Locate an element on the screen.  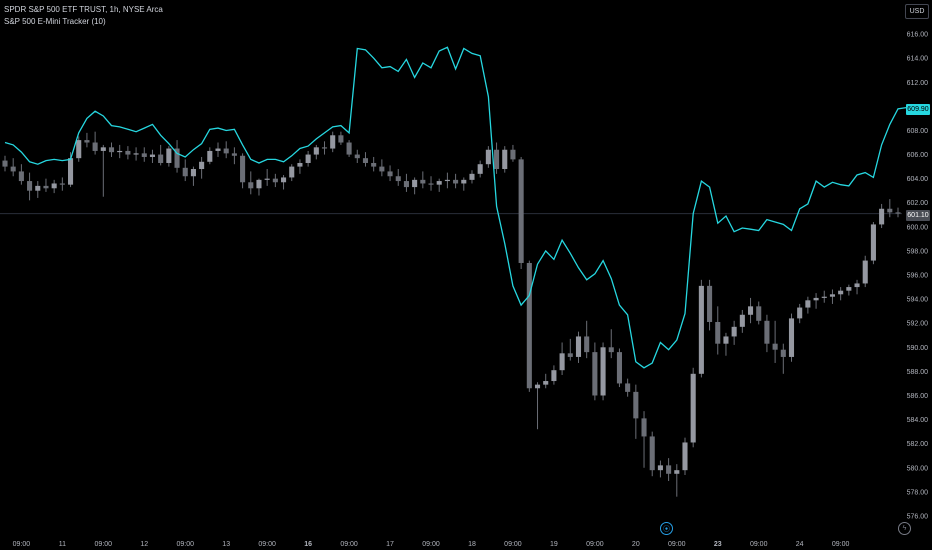
y-tick-label: 606.00 is located at coordinates (918, 155).